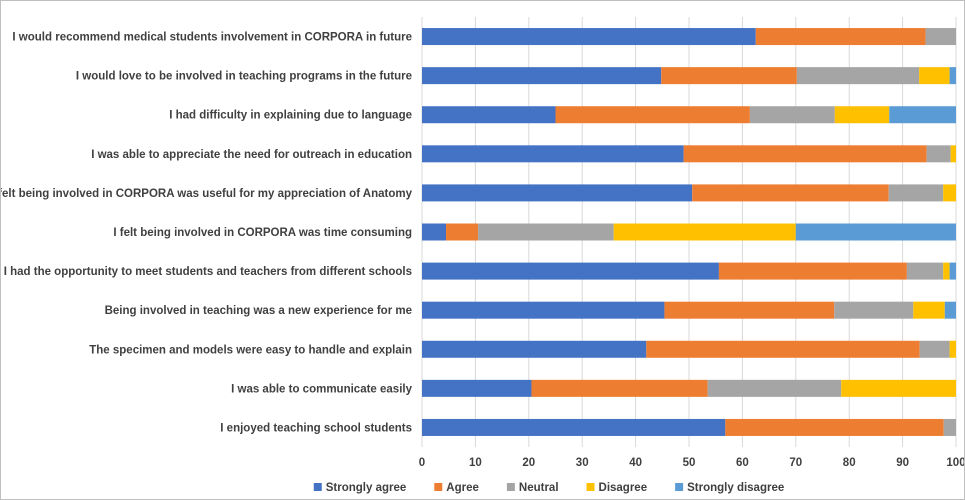  Describe the element at coordinates (635, 463) in the screenshot. I see `x-tick-label: 40` at that location.